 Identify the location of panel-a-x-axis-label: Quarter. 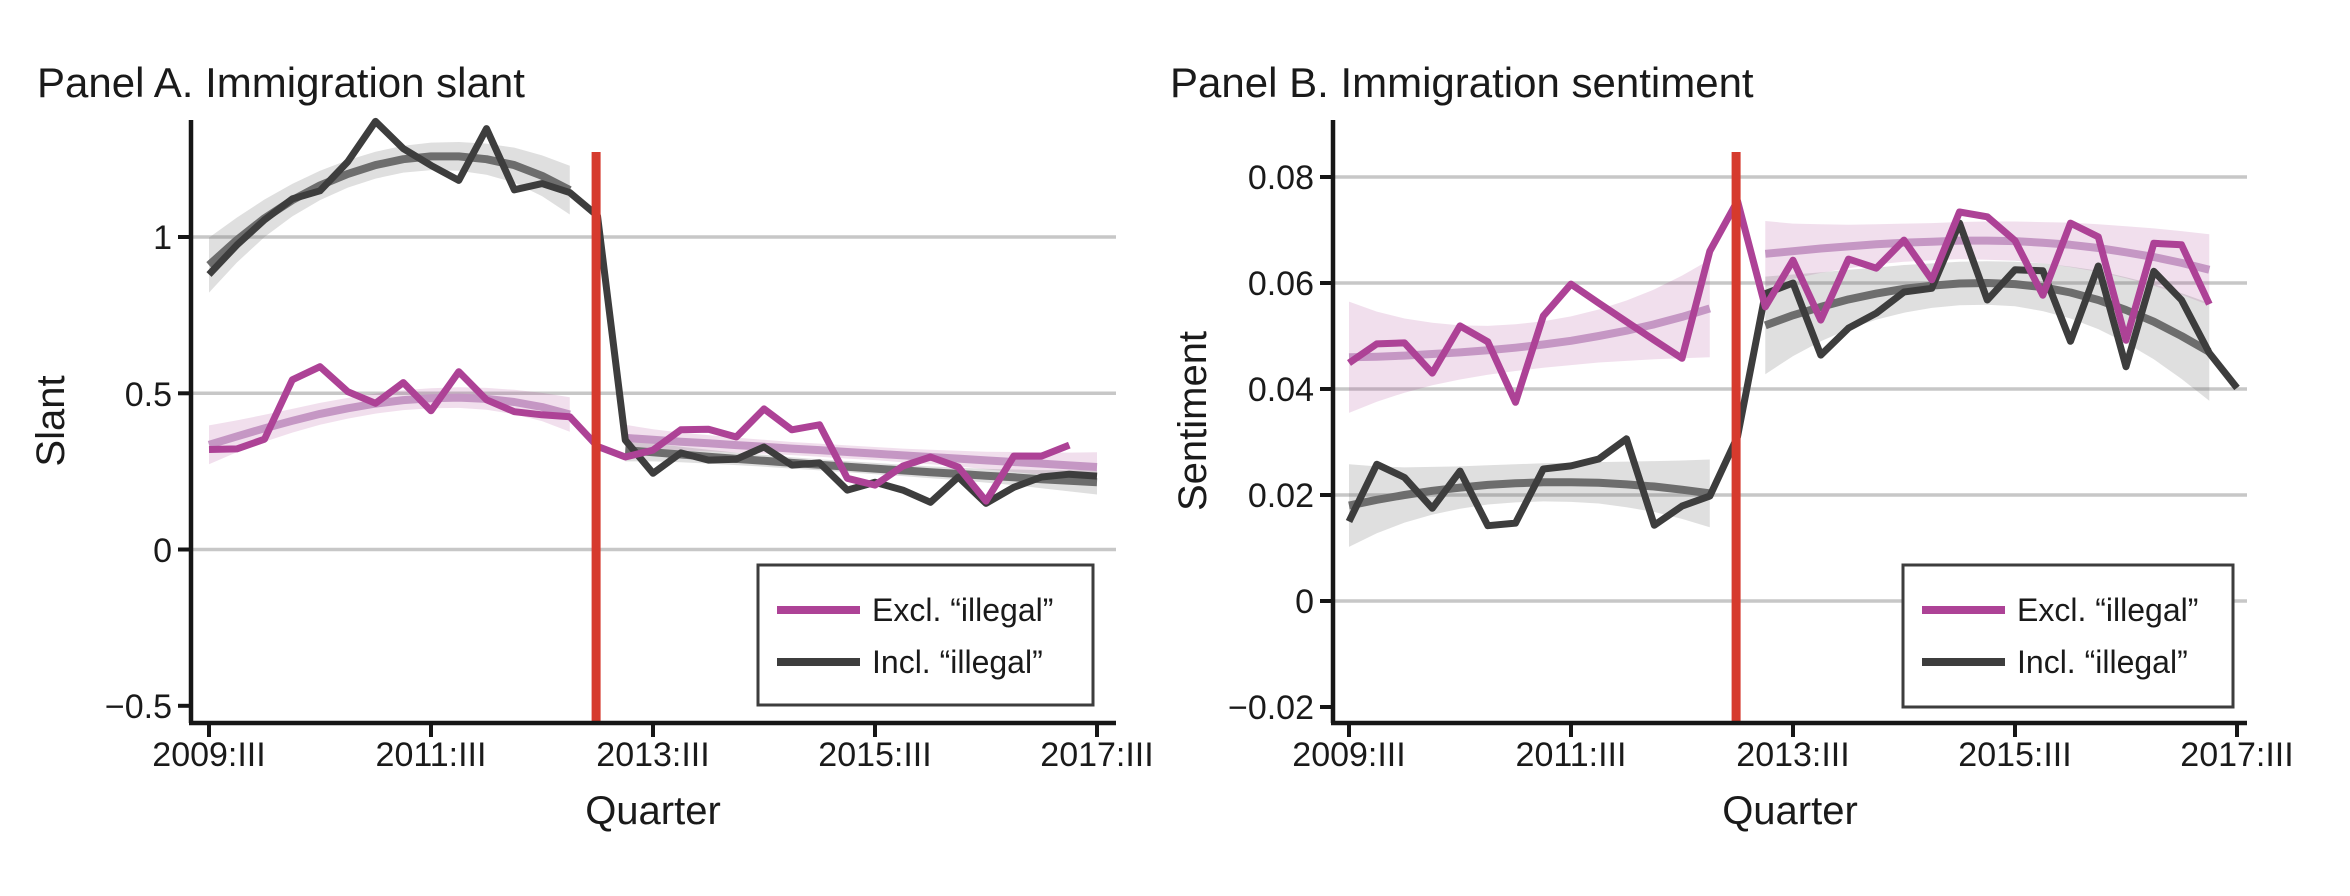
(653, 811).